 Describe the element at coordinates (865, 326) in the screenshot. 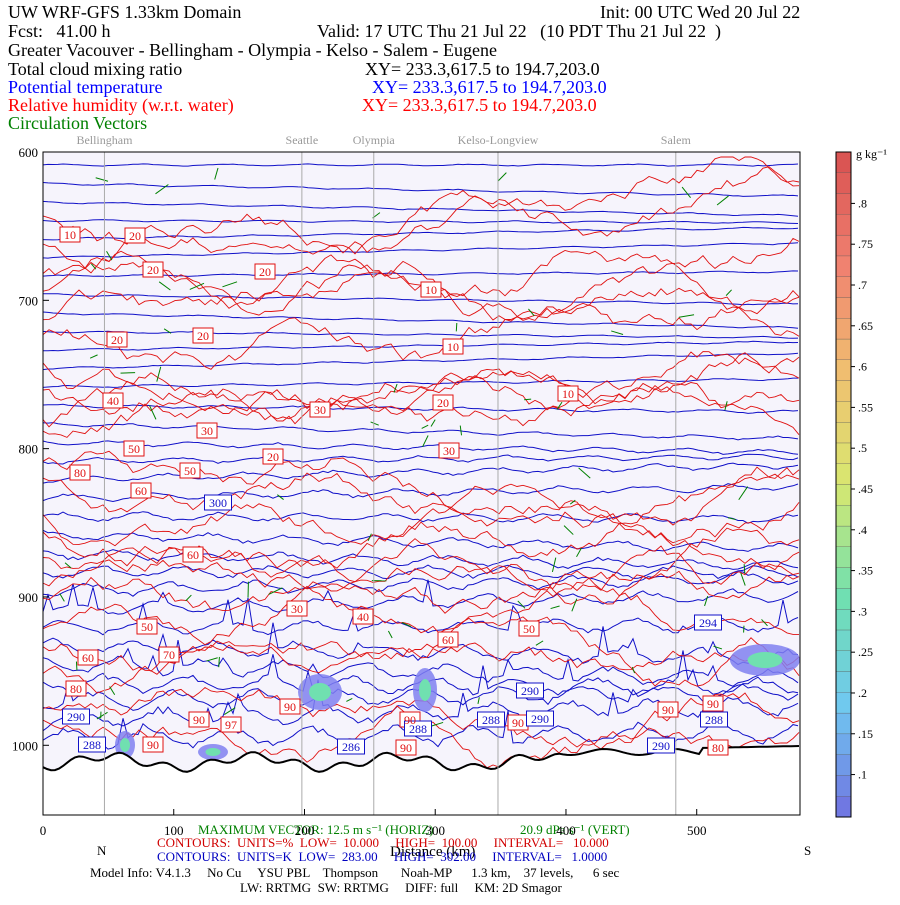

I see `colorbar-tick-label: .65` at that location.